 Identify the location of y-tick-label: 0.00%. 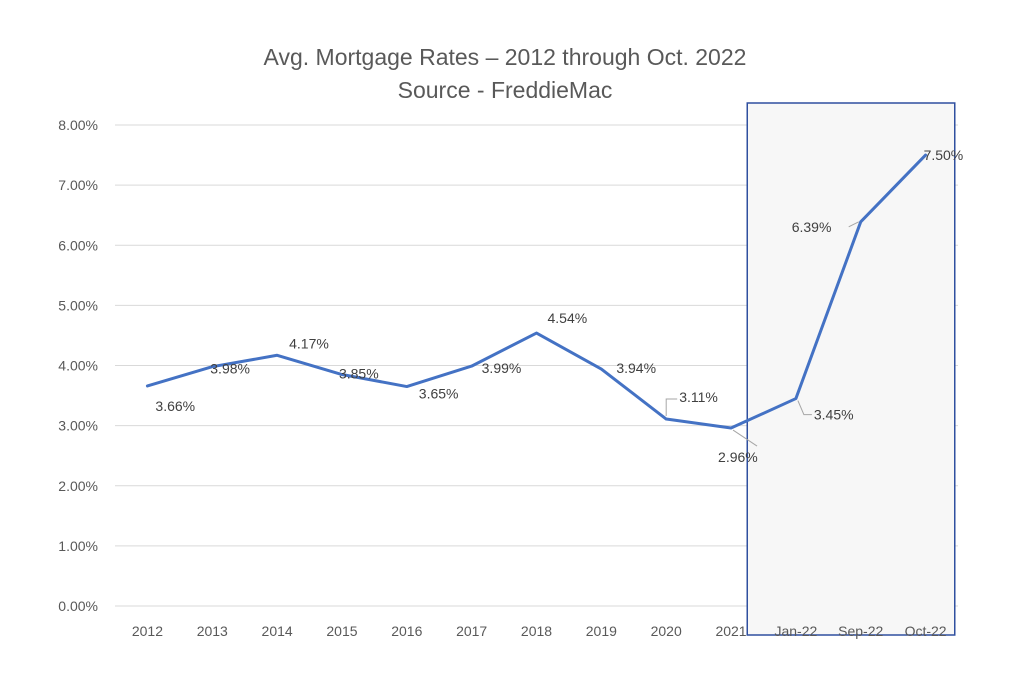
(78, 606).